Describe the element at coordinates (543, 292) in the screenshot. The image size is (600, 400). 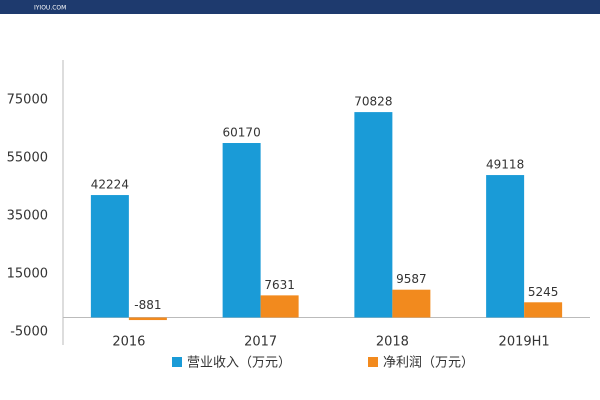
I see `data-label: 5245` at that location.